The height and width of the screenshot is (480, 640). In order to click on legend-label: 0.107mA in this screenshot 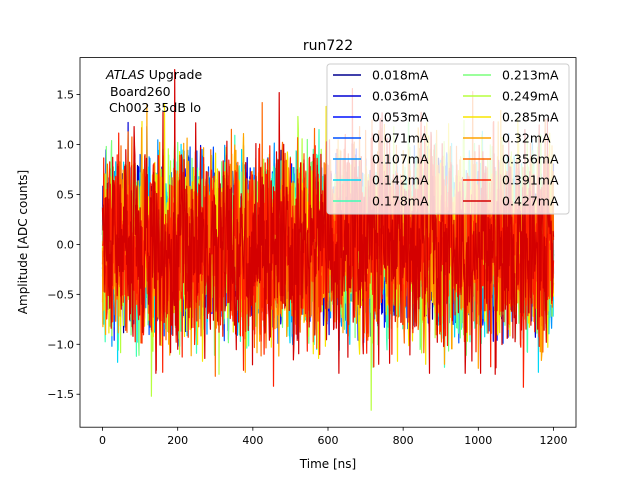, I will do `click(400, 159)`.